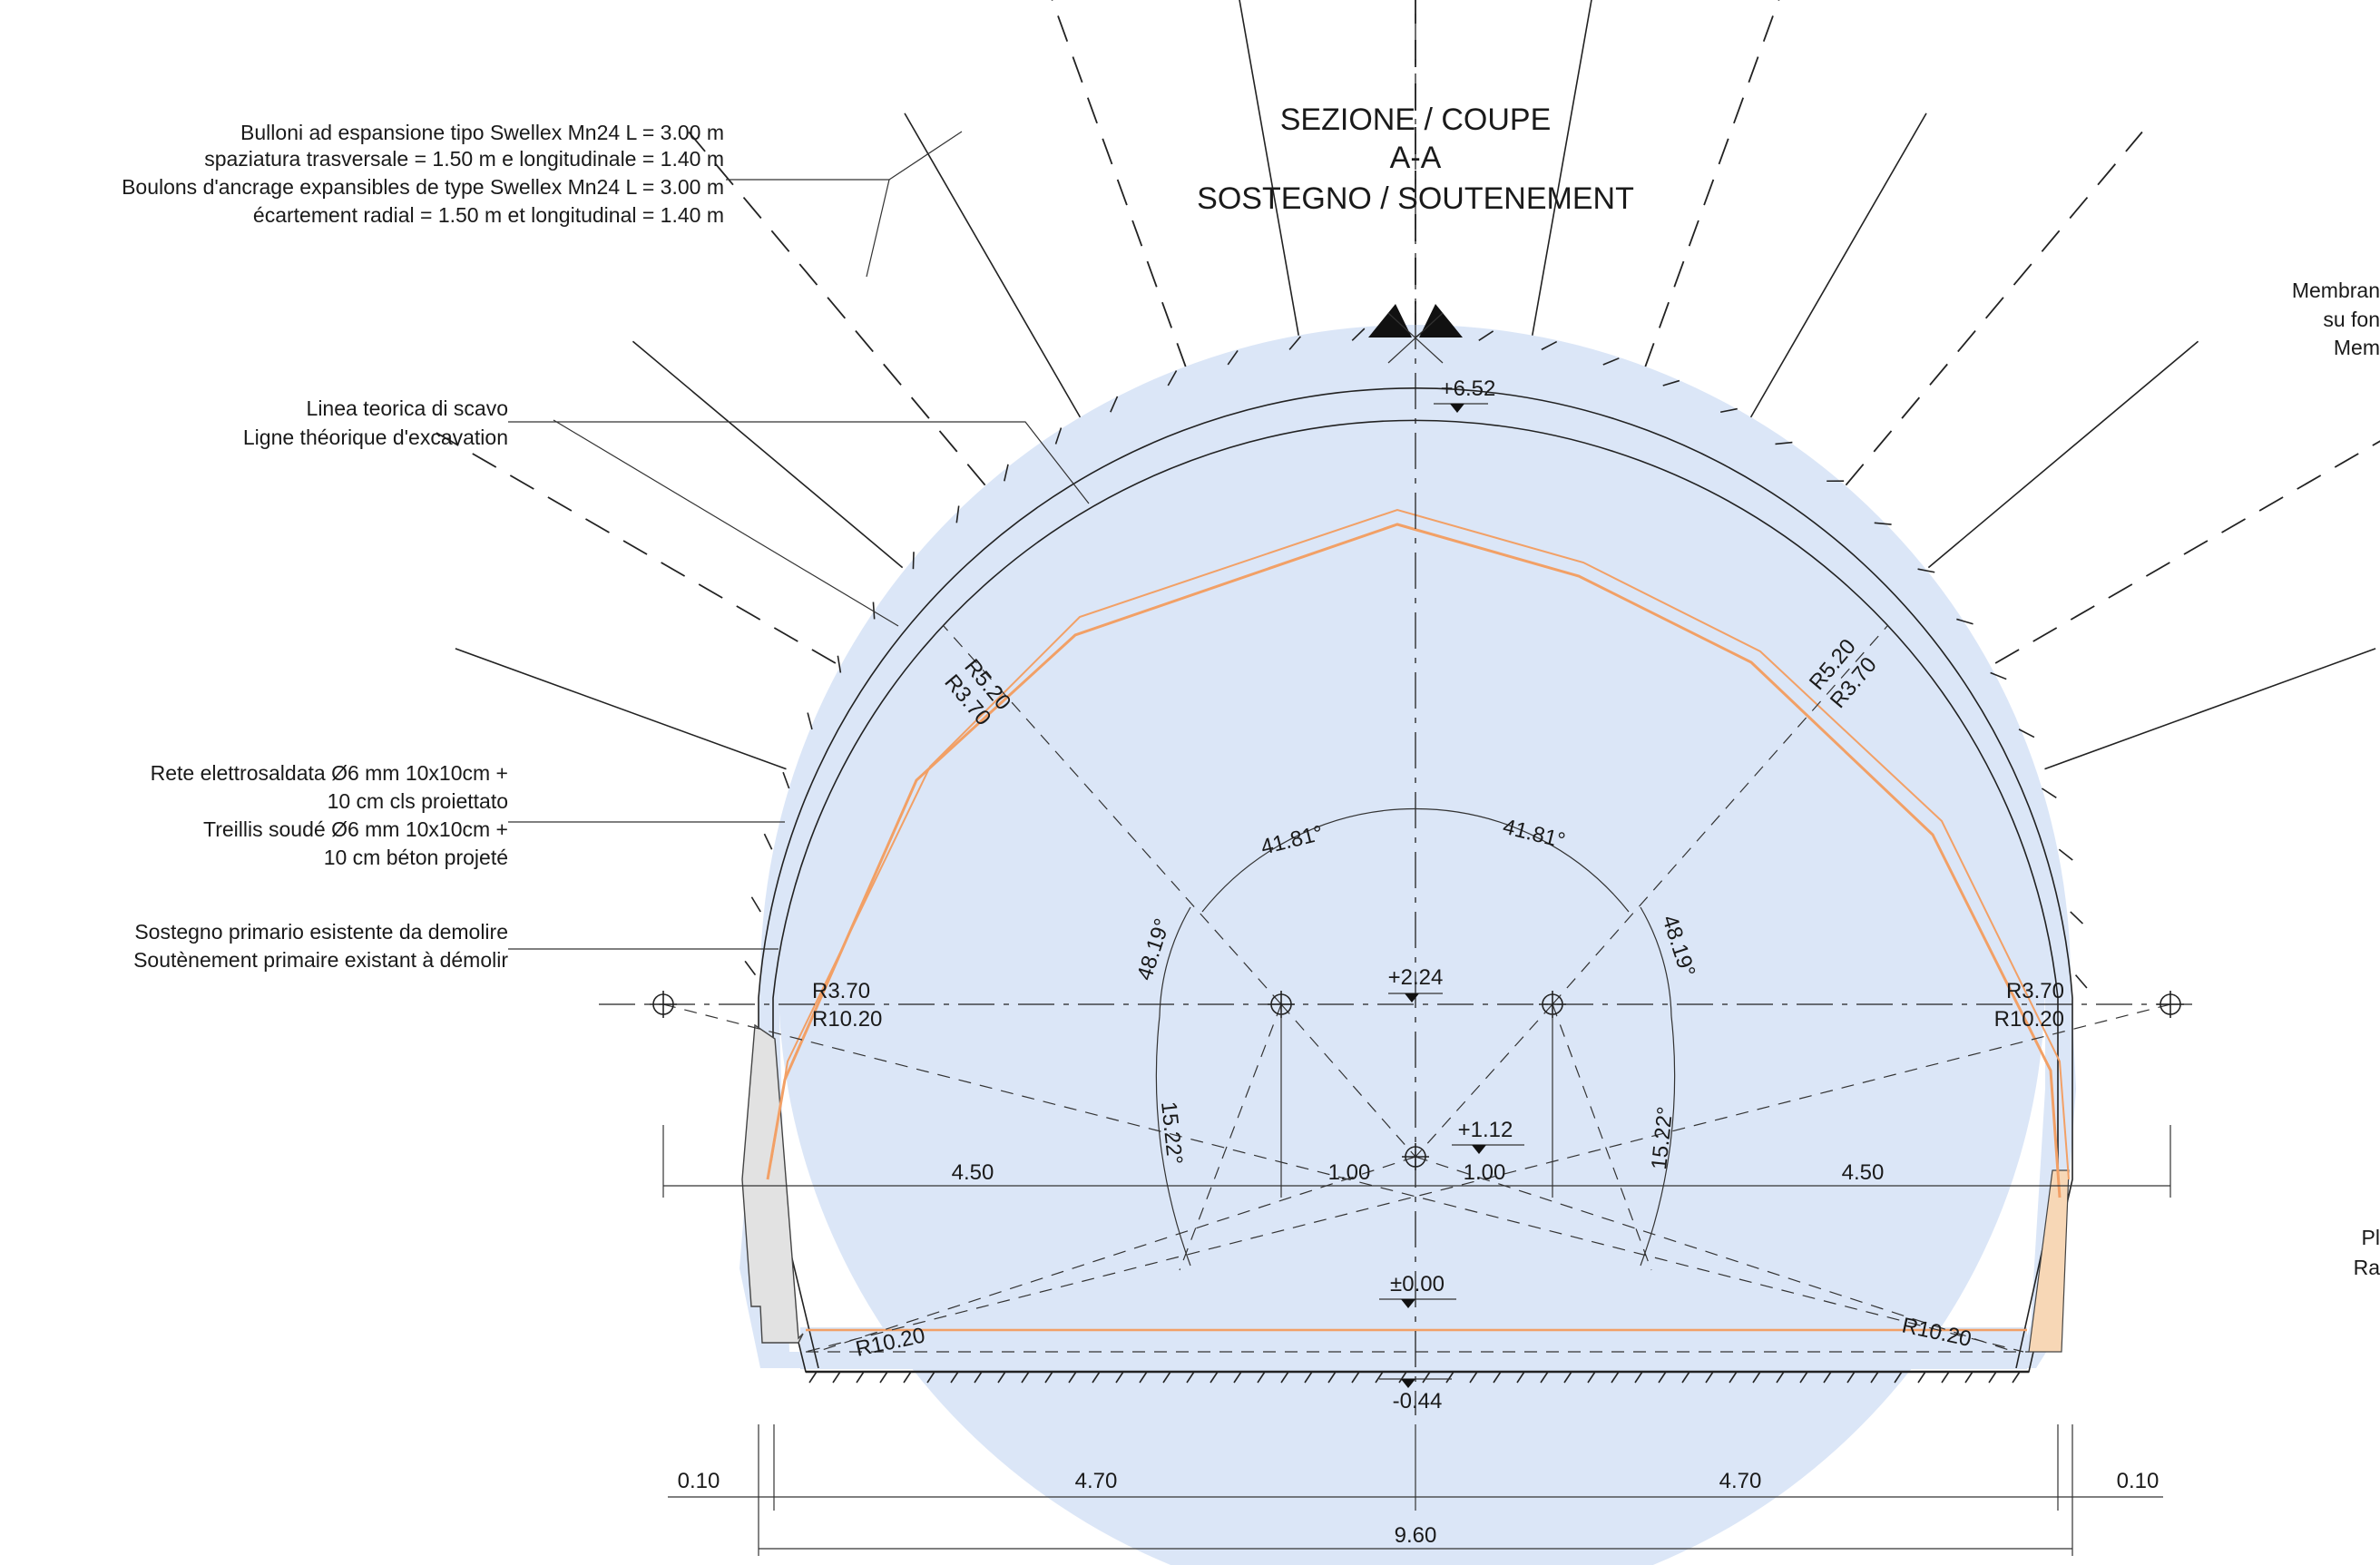  What do you see at coordinates (1416, 1156) in the screenshot?
I see `centre-marker-middle` at bounding box center [1416, 1156].